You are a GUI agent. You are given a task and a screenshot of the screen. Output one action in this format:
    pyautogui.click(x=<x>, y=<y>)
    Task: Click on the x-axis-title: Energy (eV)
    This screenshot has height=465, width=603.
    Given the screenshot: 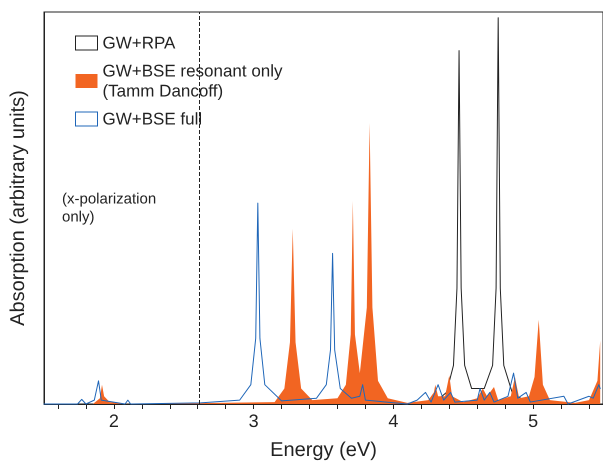 What is the action you would take?
    pyautogui.click(x=323, y=450)
    